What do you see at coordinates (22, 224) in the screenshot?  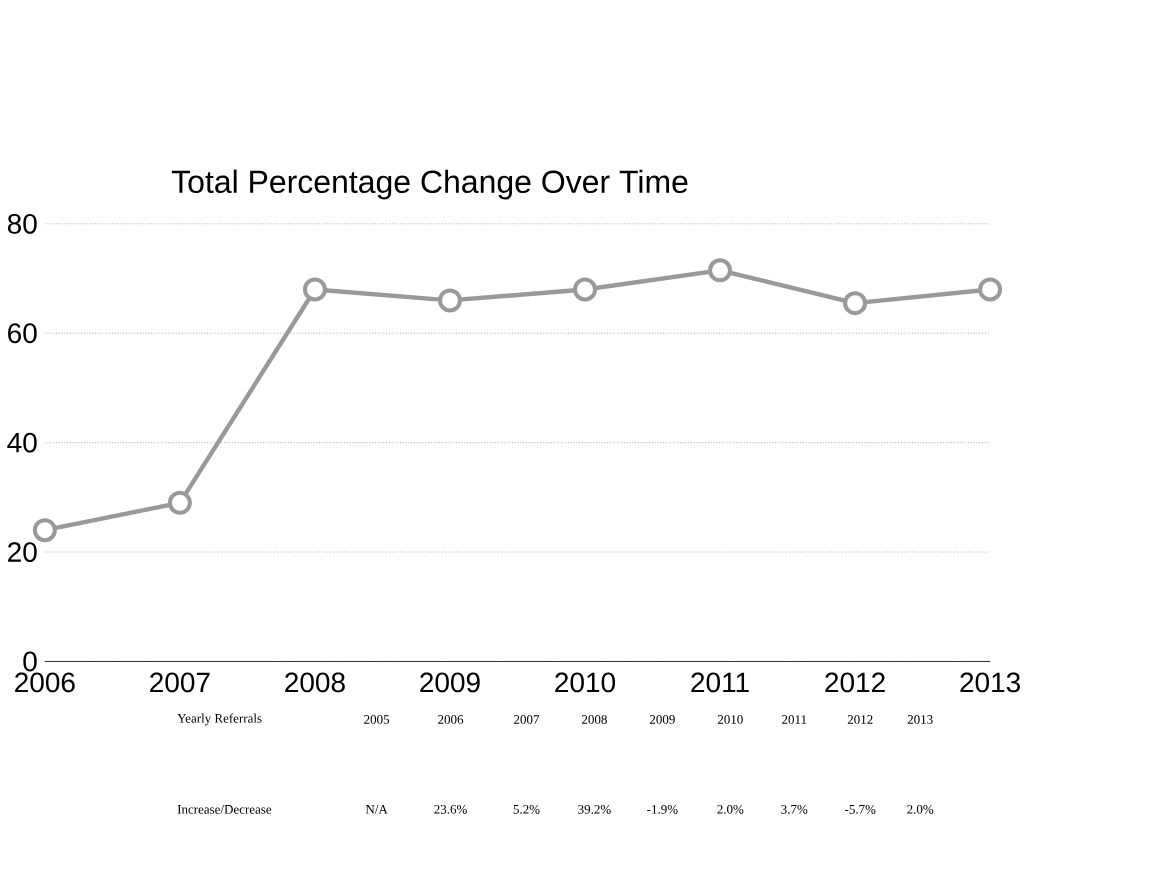 I see `y-tick-label: 80` at bounding box center [22, 224].